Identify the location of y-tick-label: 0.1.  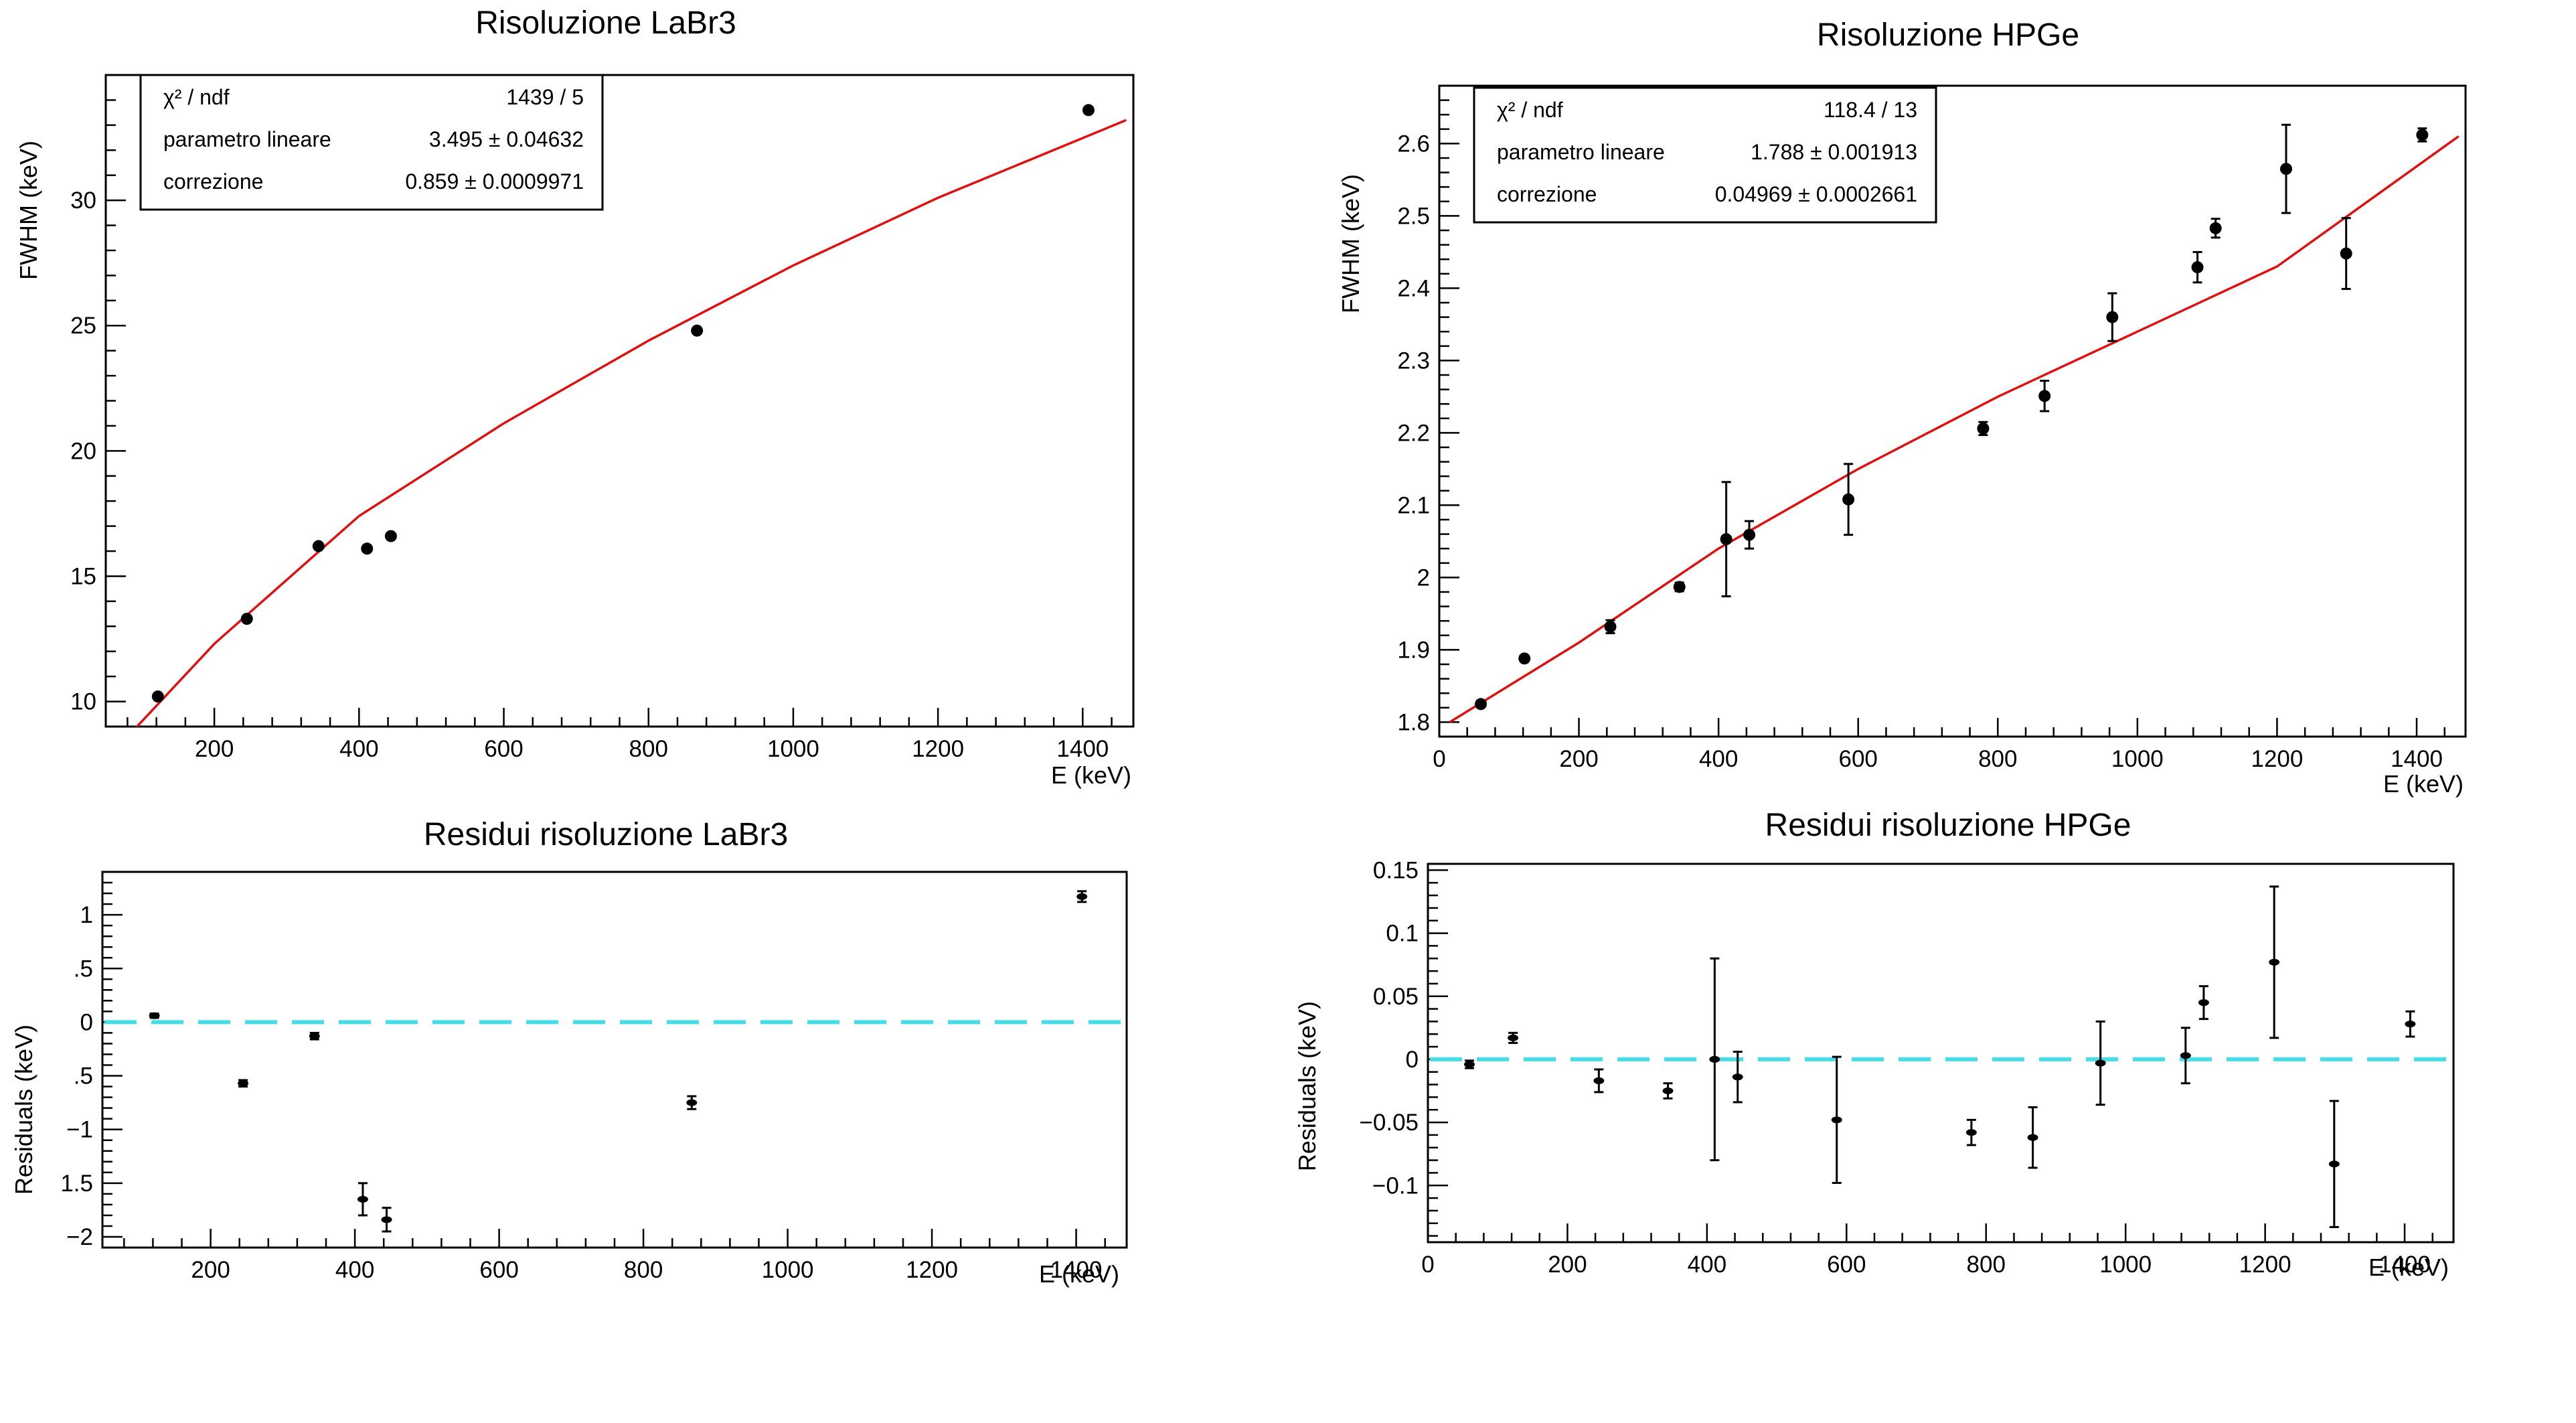
(1402, 934).